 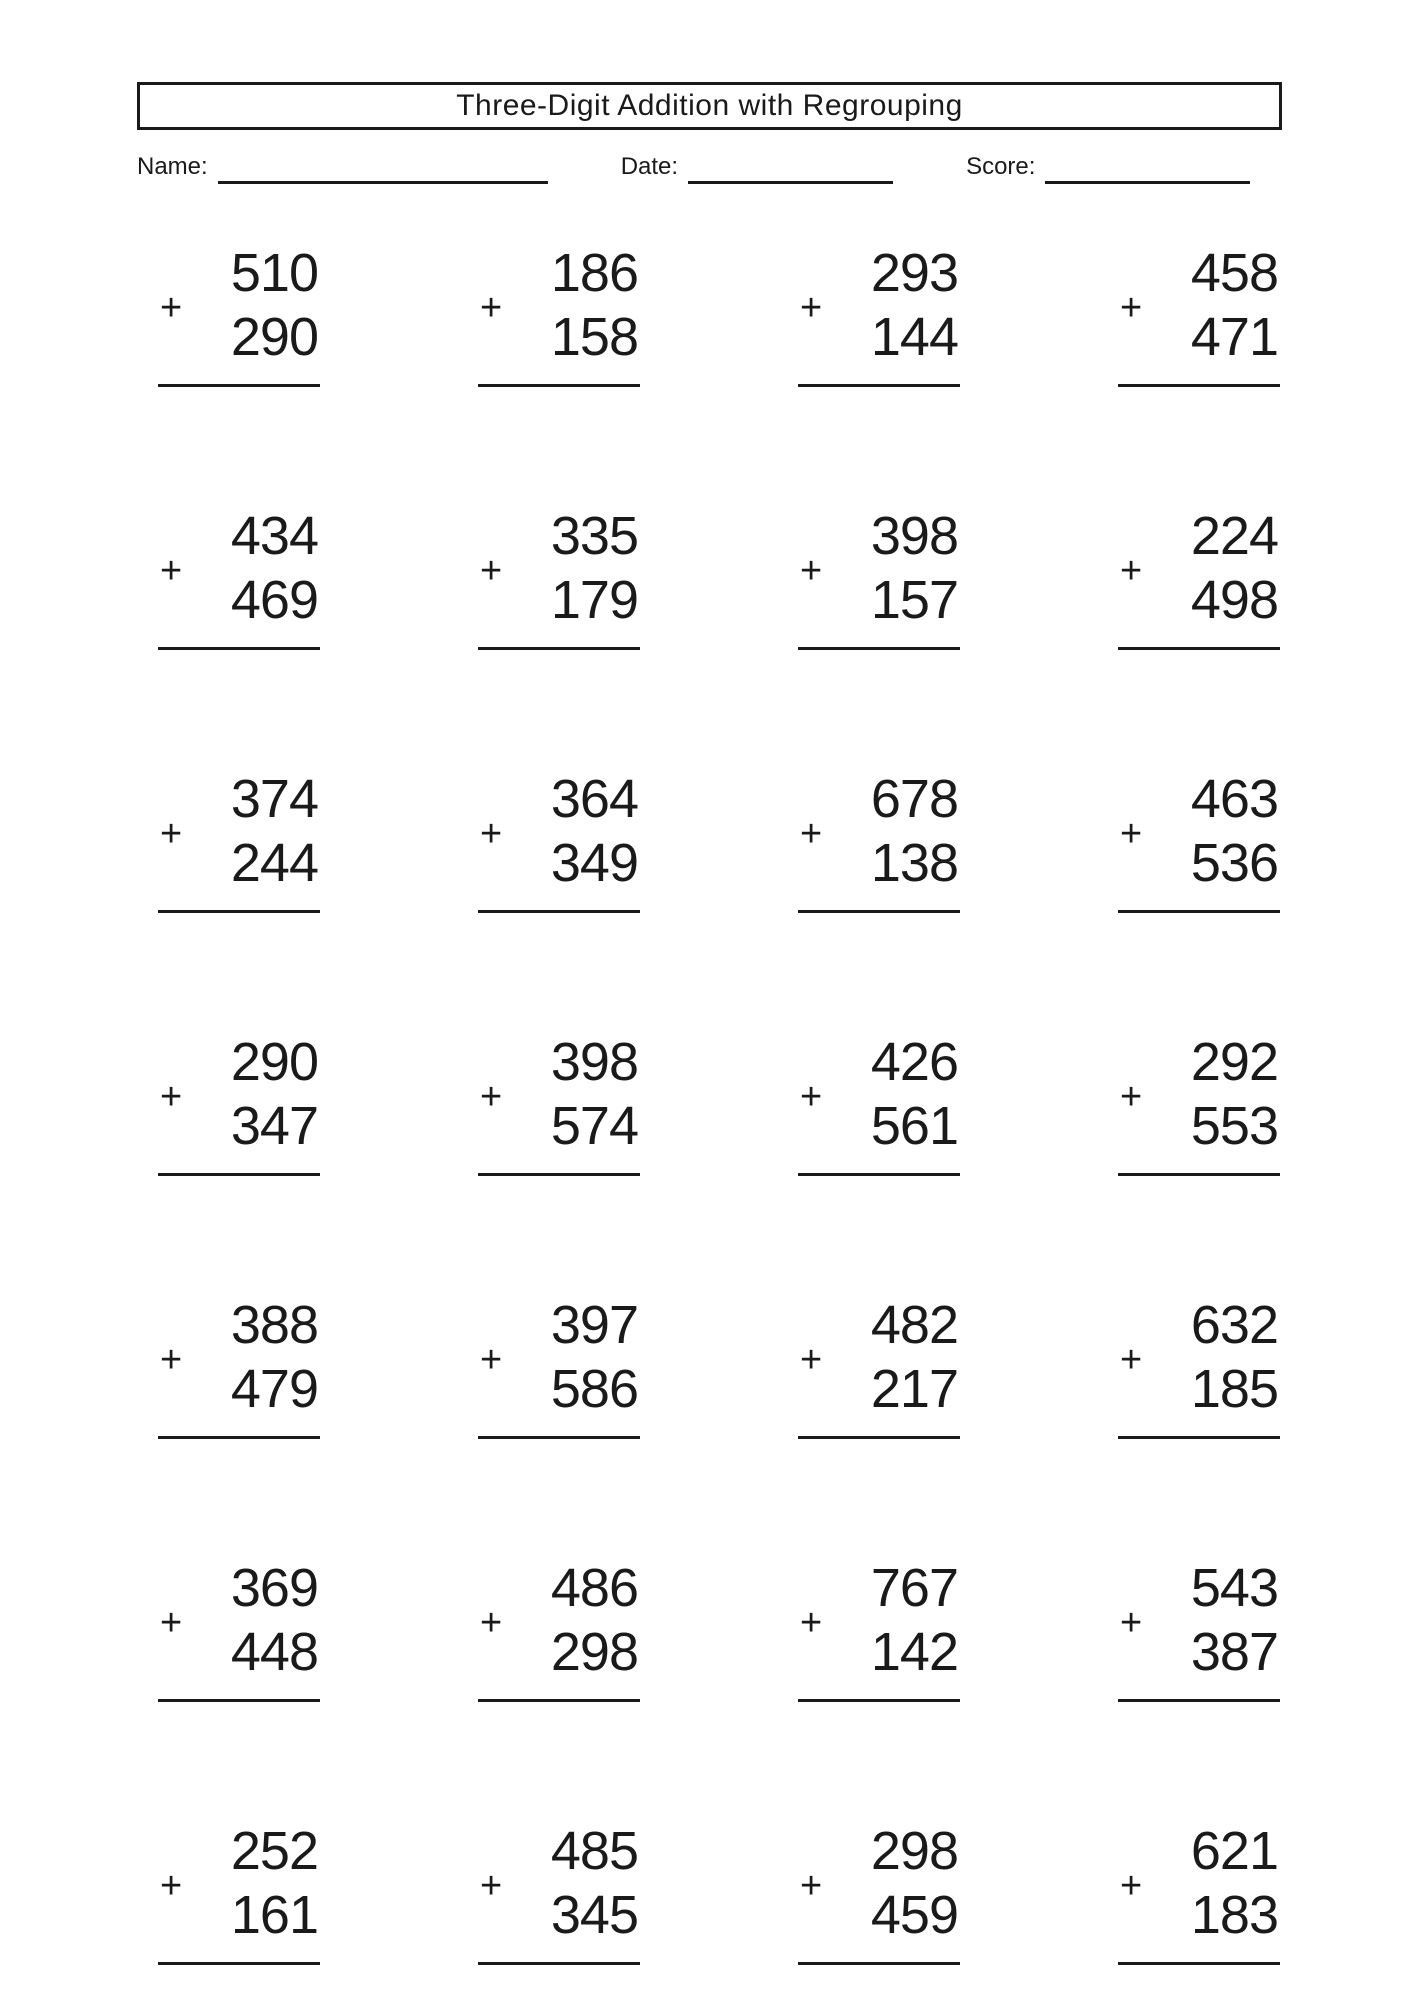 What do you see at coordinates (914, 1588) in the screenshot?
I see `top-addend: 767` at bounding box center [914, 1588].